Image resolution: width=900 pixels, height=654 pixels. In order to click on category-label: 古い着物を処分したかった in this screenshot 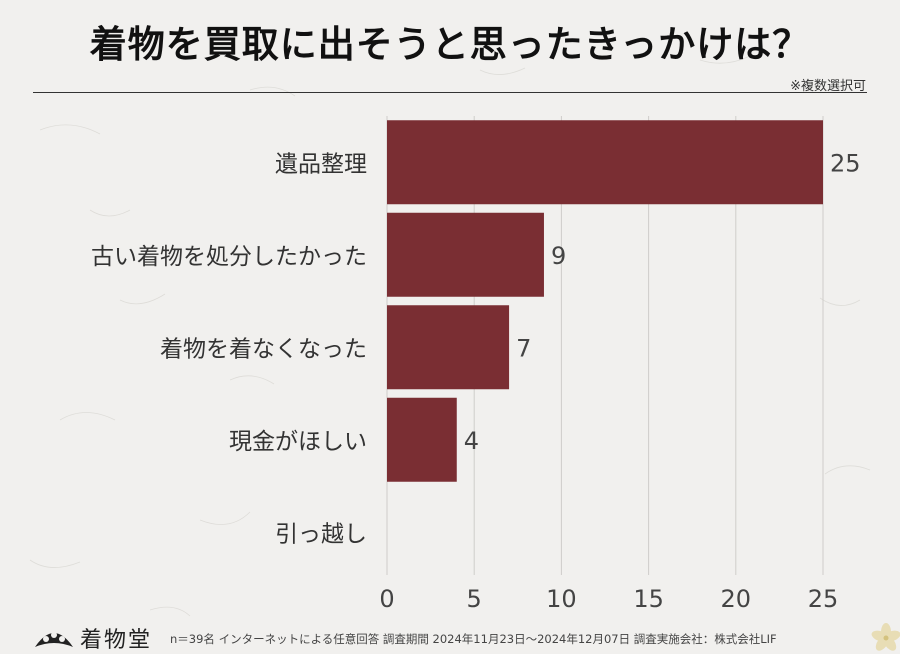, I will do `click(229, 257)`.